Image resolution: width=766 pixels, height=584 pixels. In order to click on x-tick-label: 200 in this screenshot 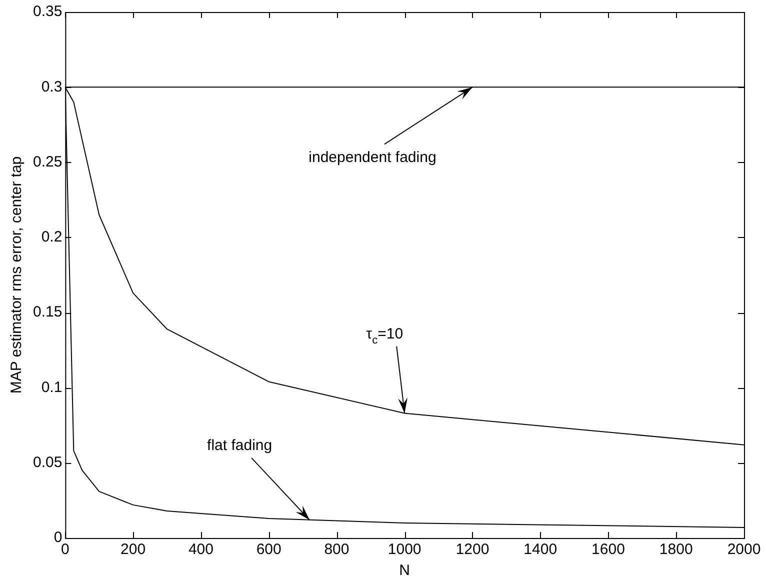, I will do `click(133, 549)`.